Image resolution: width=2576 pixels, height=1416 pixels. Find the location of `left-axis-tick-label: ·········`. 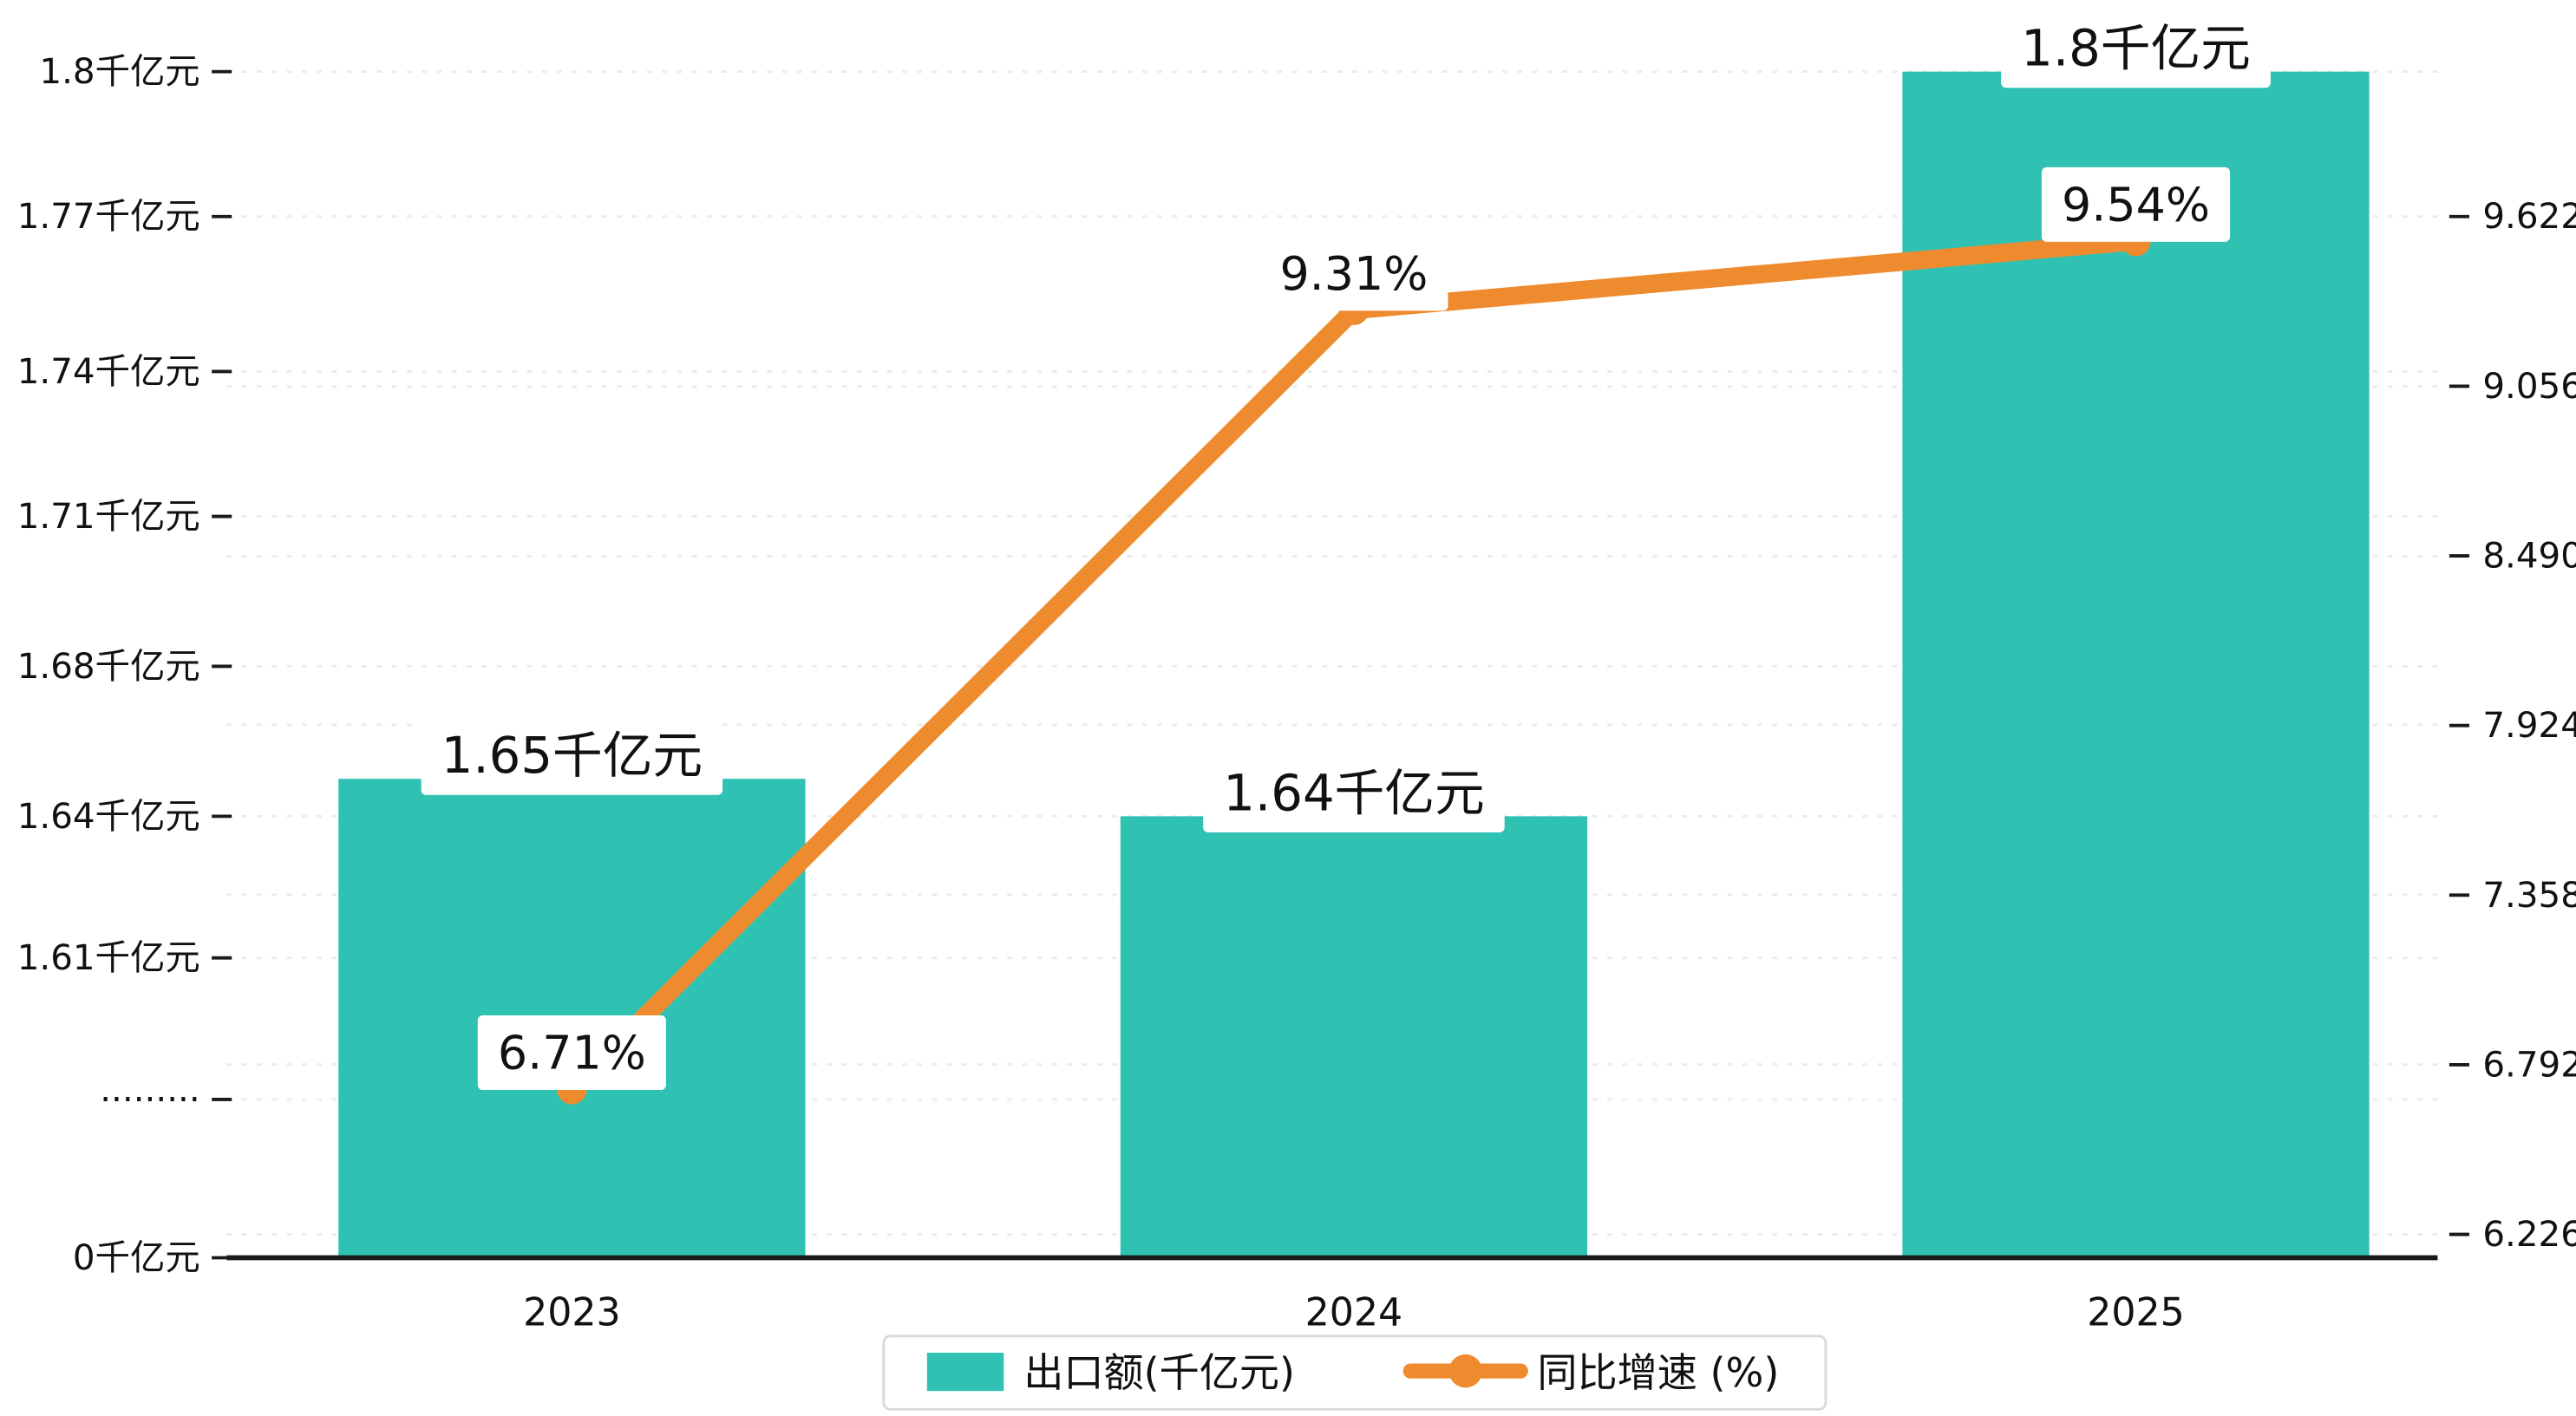

left-axis-tick-label: ········· is located at coordinates (149, 1099).